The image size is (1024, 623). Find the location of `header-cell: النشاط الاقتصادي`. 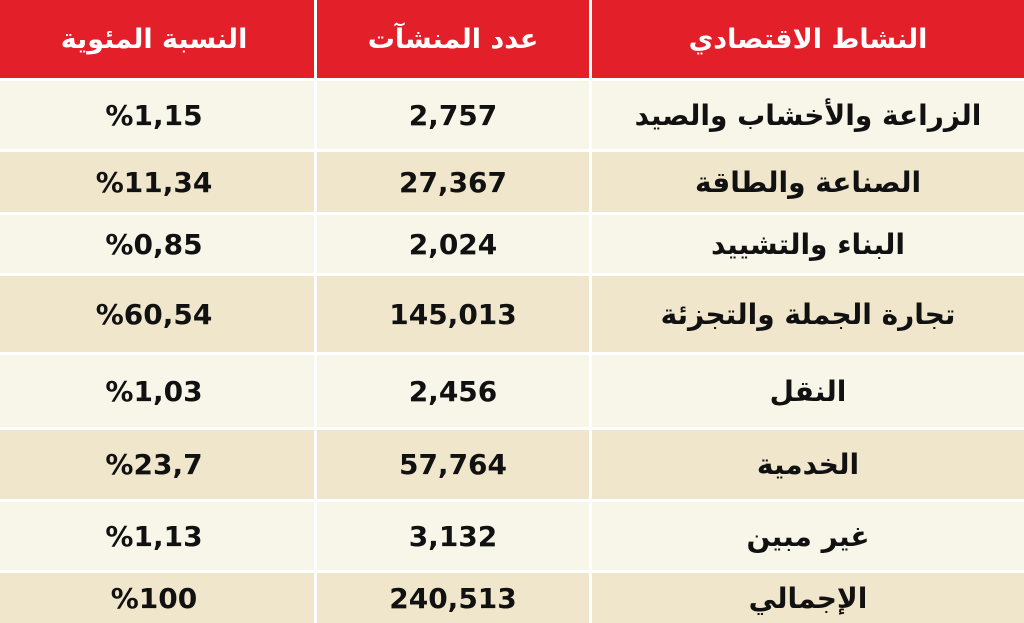

header-cell: النشاط الاقتصادي is located at coordinates (808, 39).